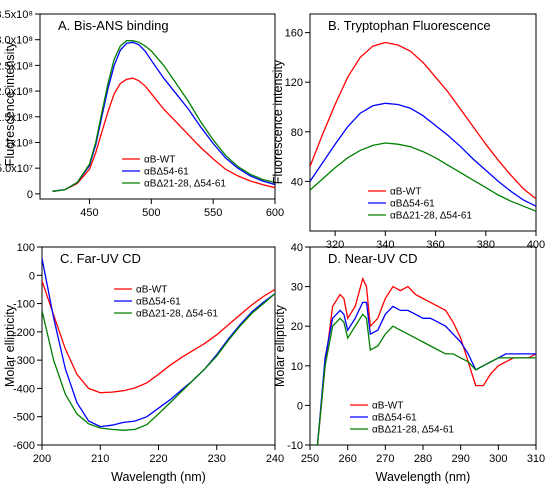 Image resolution: width=550 pixels, height=497 pixels. What do you see at coordinates (42, 459) in the screenshot?
I see `x-tick-label: 200` at bounding box center [42, 459].